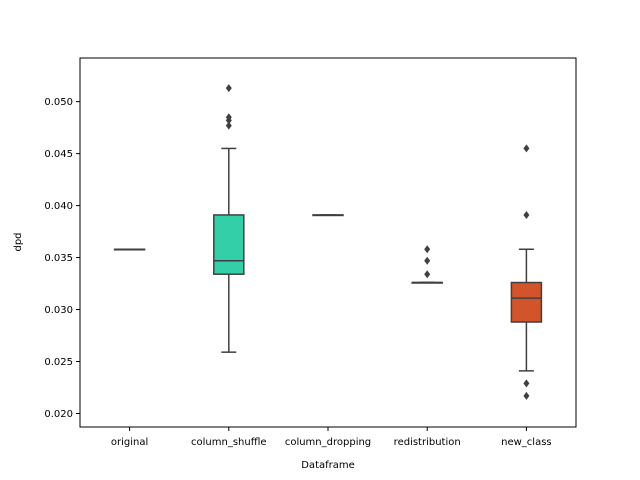  What do you see at coordinates (328, 442) in the screenshot?
I see `x-tick-label: column_dropping` at bounding box center [328, 442].